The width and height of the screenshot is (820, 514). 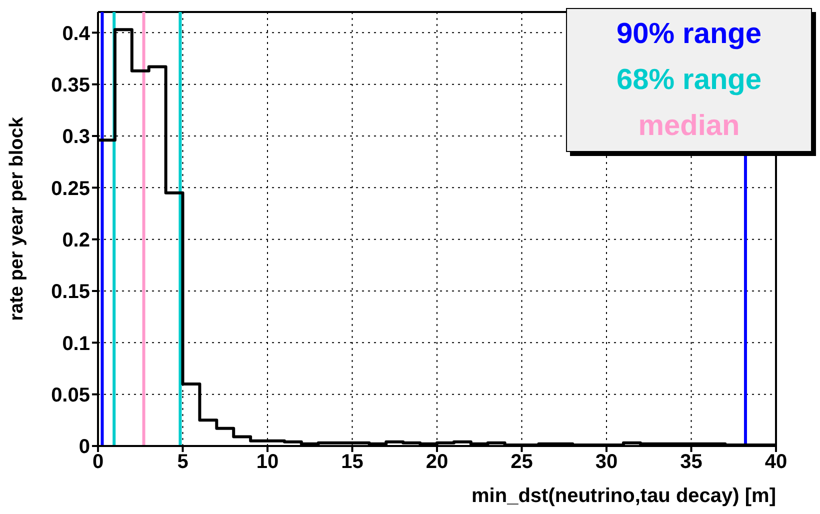 I want to click on ref-line-label: median, so click(x=689, y=126).